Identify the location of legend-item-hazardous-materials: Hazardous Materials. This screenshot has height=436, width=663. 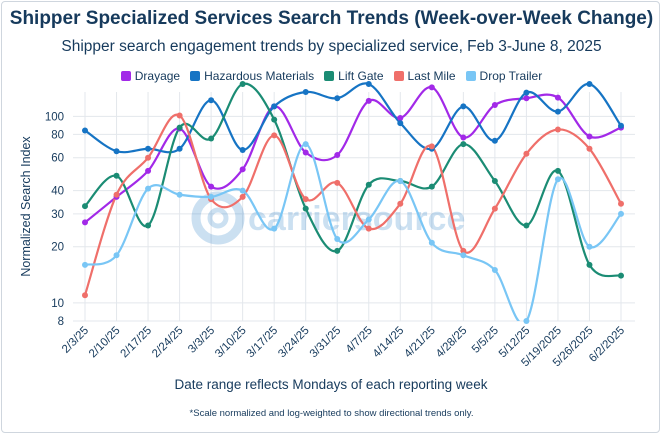
(252, 76).